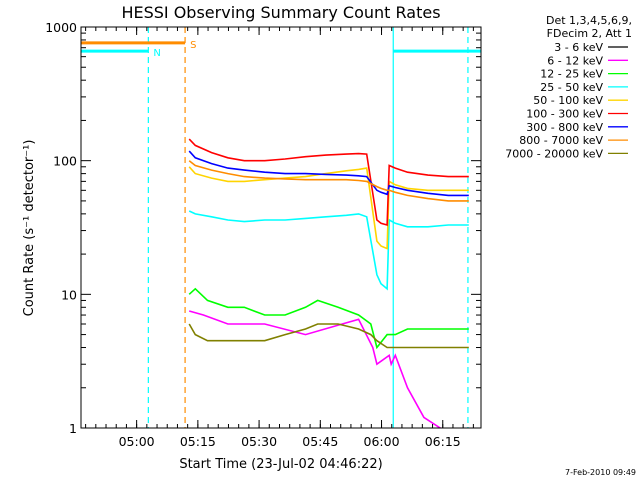  What do you see at coordinates (280, 12) in the screenshot?
I see `chart-title: HESSI Observing Summary Count Rates` at bounding box center [280, 12].